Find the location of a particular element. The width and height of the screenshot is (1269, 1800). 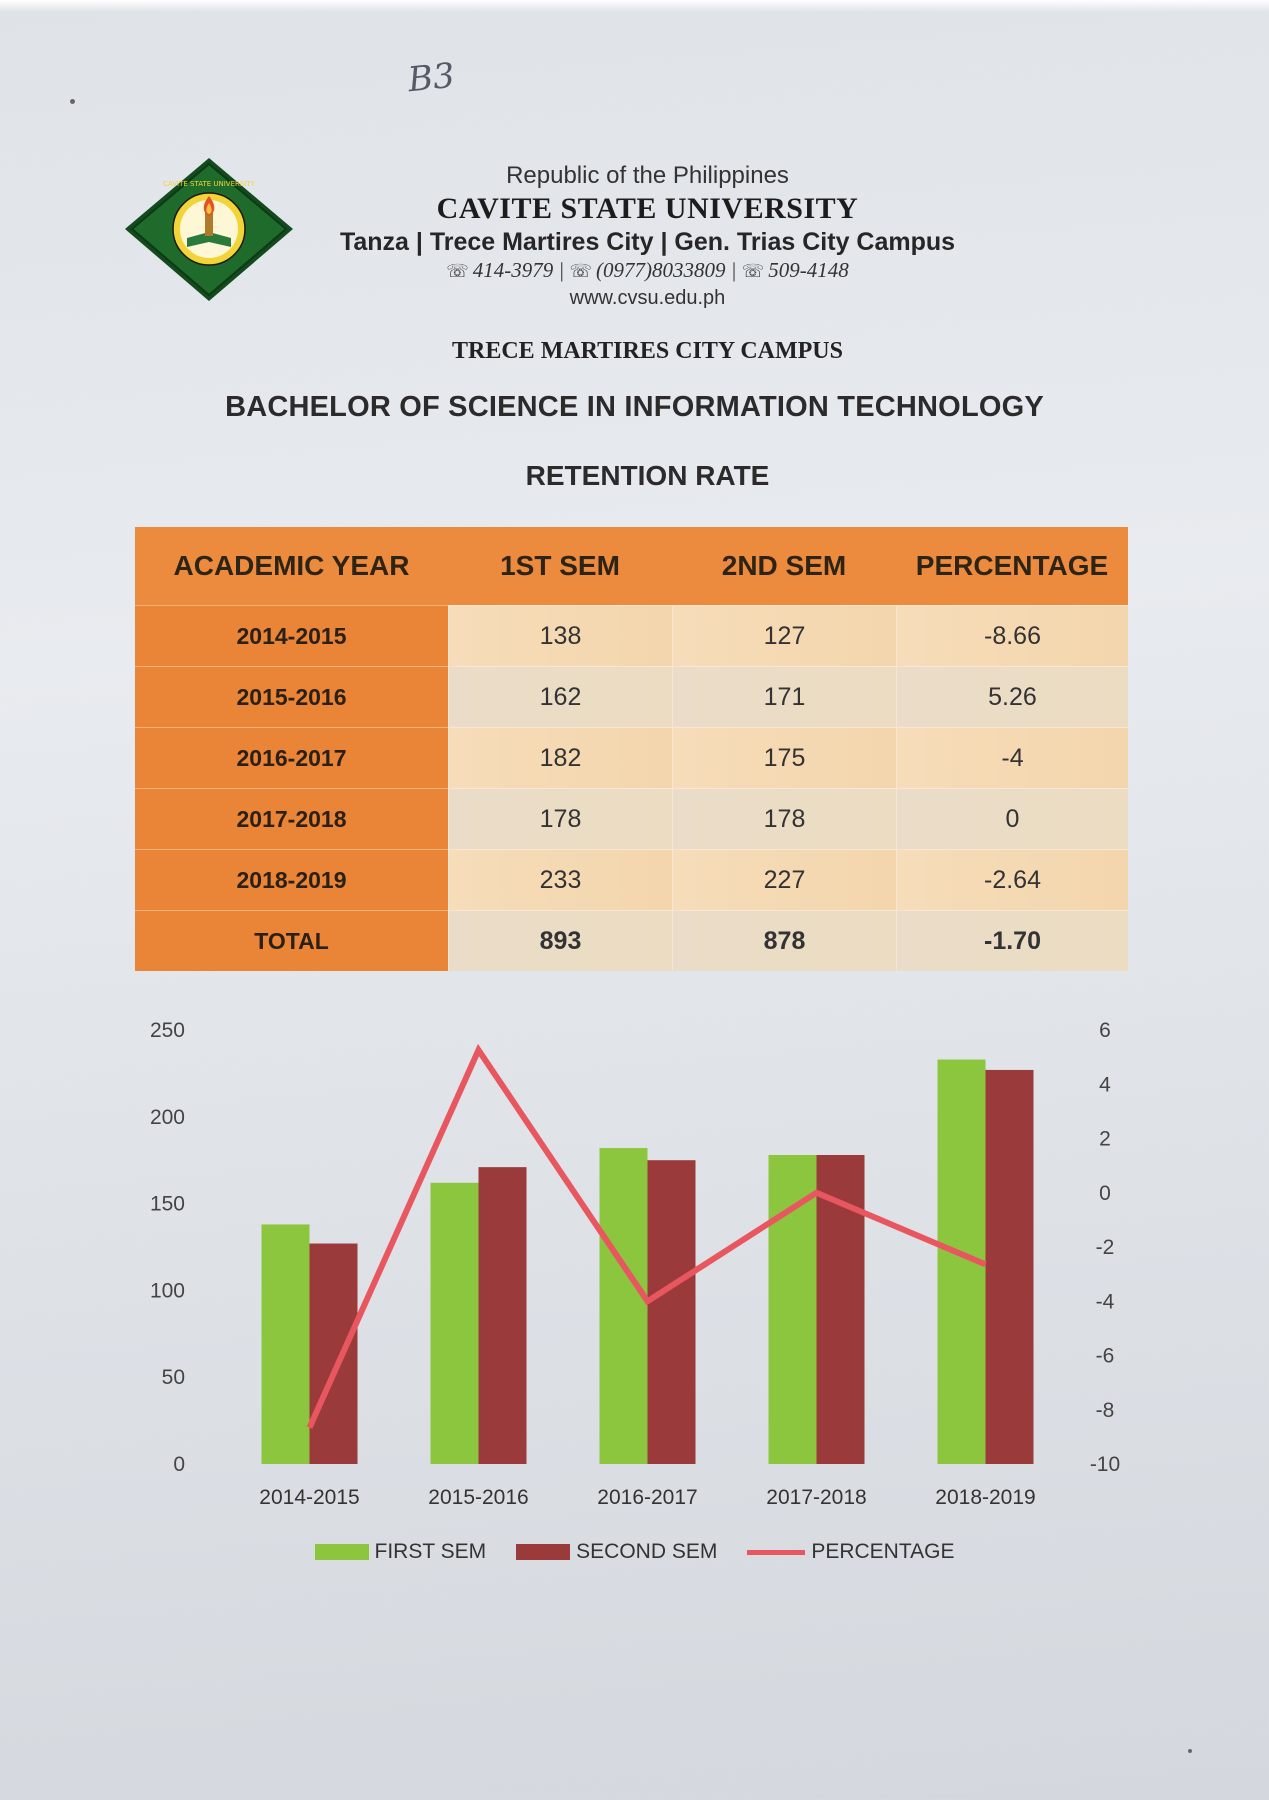

y-axis-tick-label: 0 is located at coordinates (179, 1464).